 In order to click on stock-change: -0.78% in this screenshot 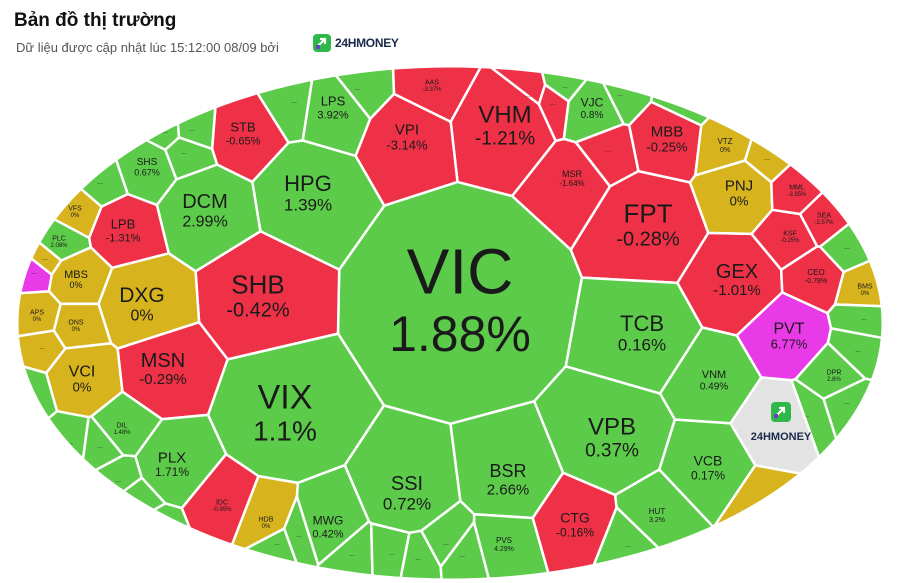, I will do `click(816, 281)`.